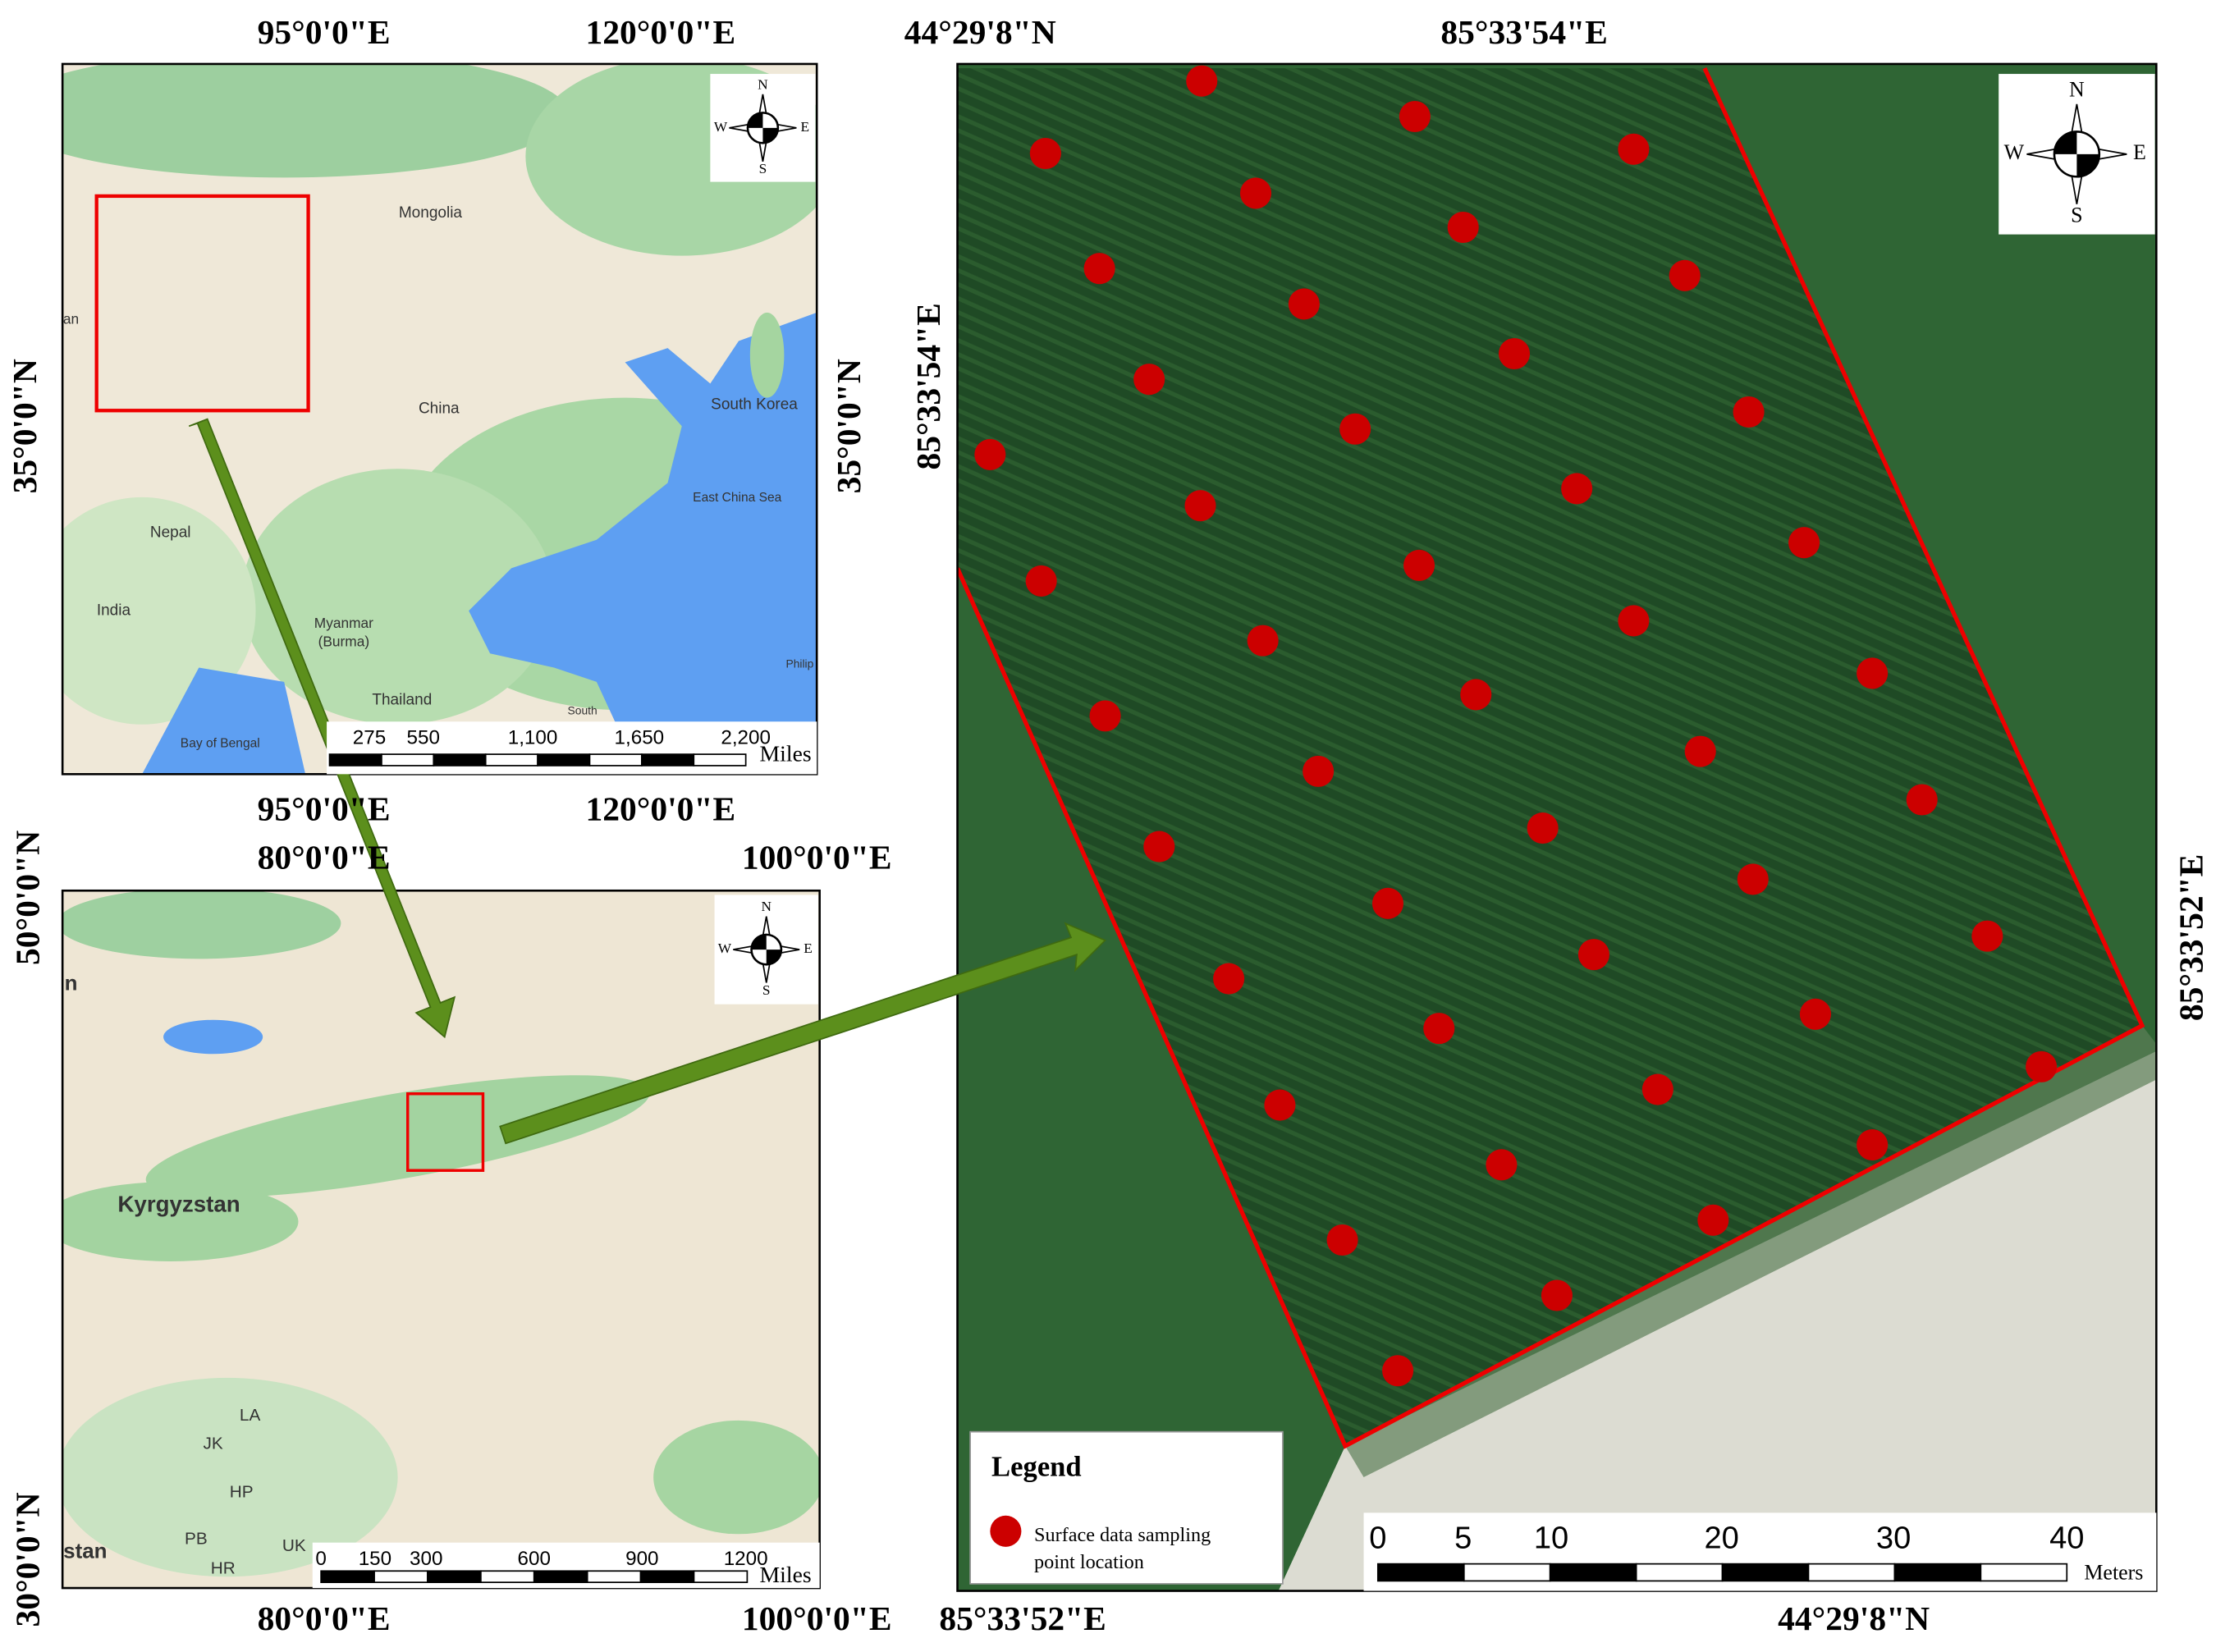  What do you see at coordinates (441, 1239) in the screenshot?
I see `map-xinjiang` at bounding box center [441, 1239].